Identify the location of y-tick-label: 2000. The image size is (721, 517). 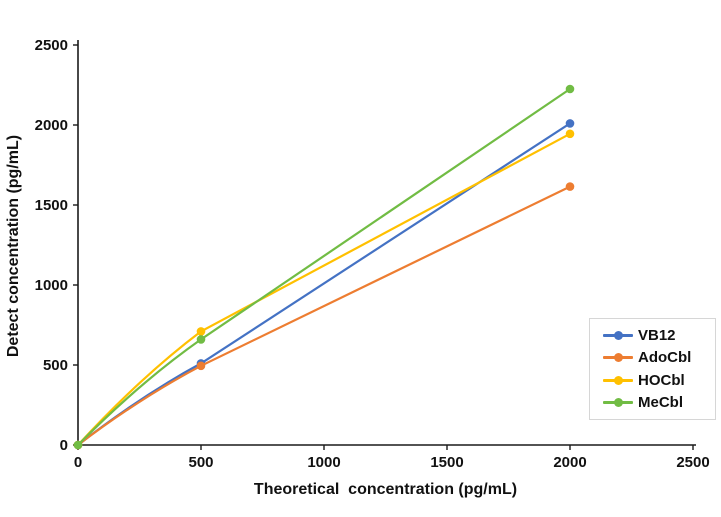
(51, 125).